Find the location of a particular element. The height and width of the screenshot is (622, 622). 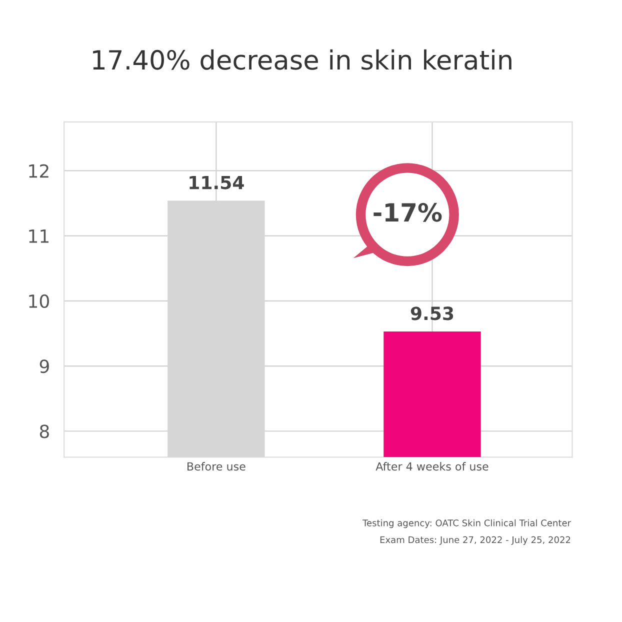

data-label: 11.54 is located at coordinates (217, 183).